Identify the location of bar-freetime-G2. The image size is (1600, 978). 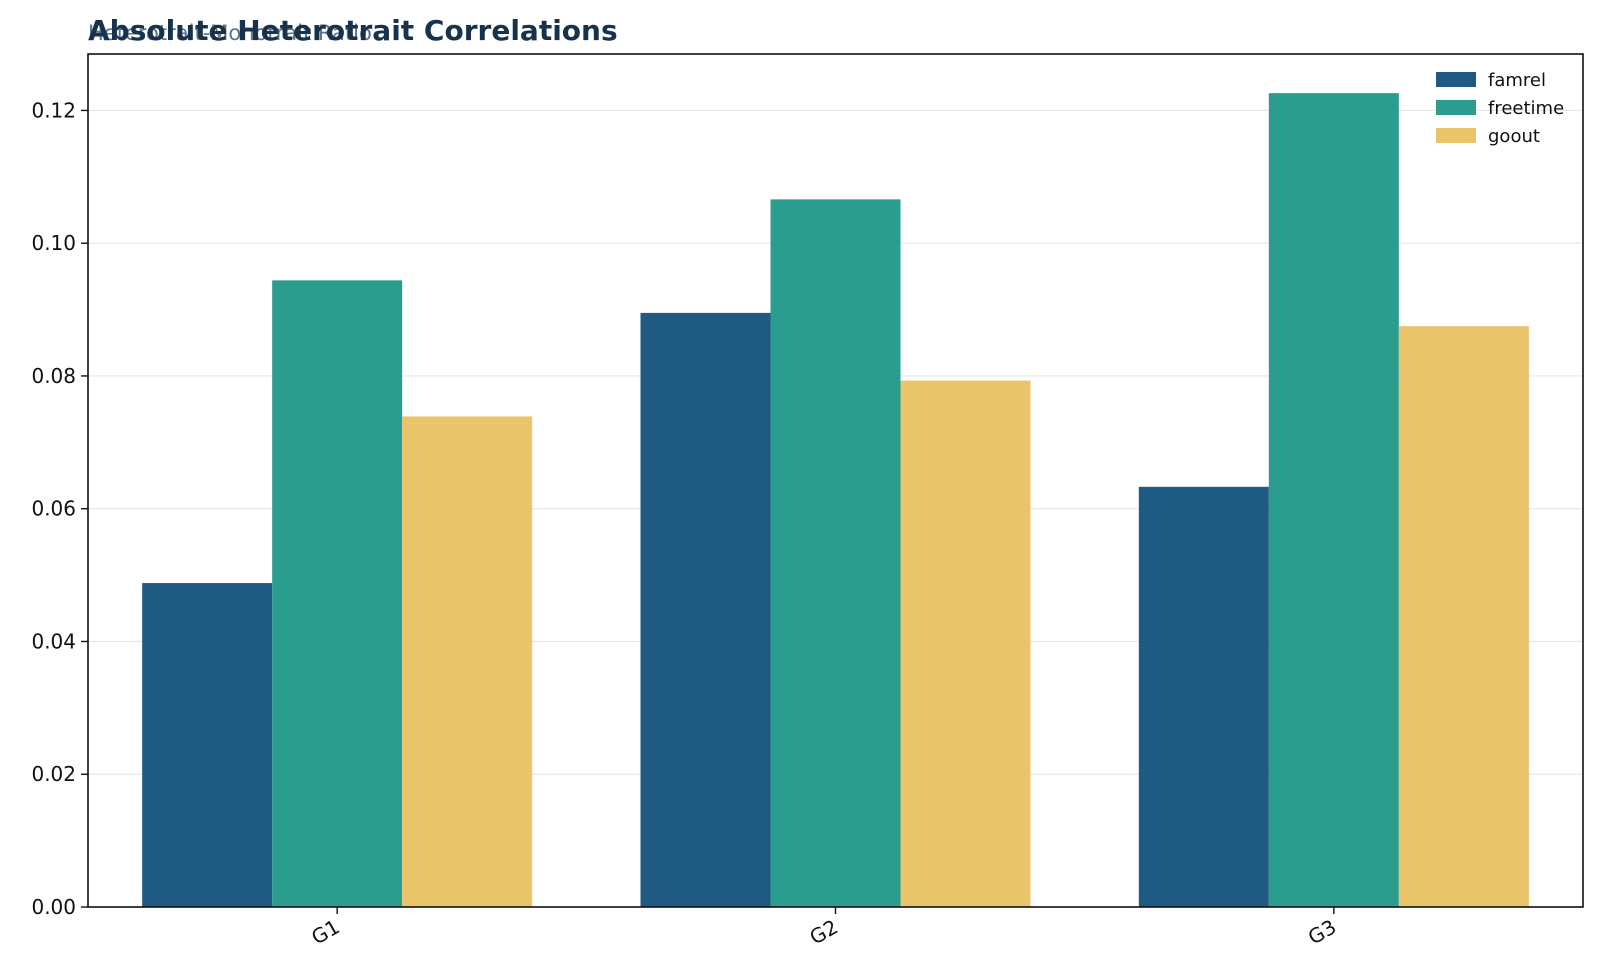
(835, 553).